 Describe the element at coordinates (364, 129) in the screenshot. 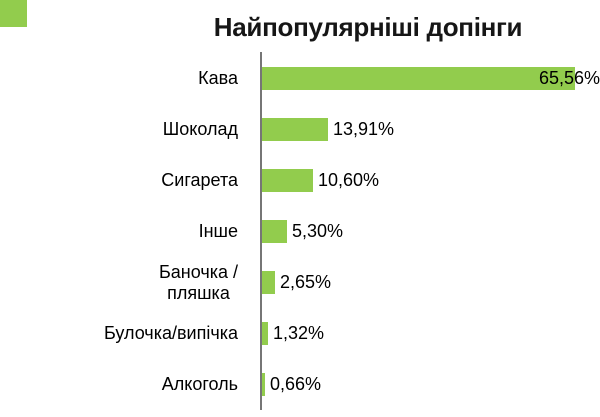

I see `value-label: 13,91%` at that location.